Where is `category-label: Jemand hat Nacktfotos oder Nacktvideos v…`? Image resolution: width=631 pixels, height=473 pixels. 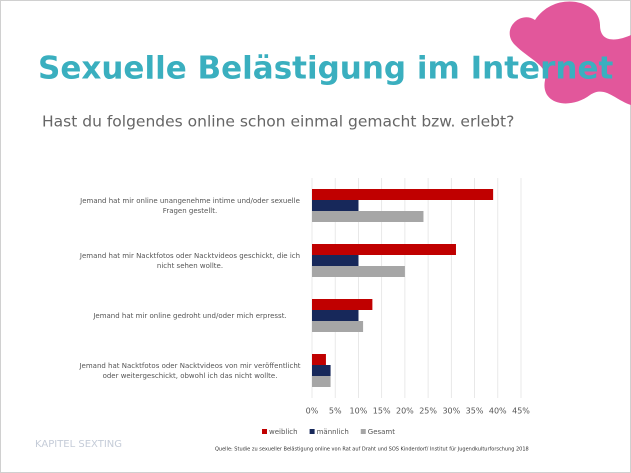
category-label: Jemand hat Nacktfotos oder Nacktvideos v… is located at coordinates (190, 370).